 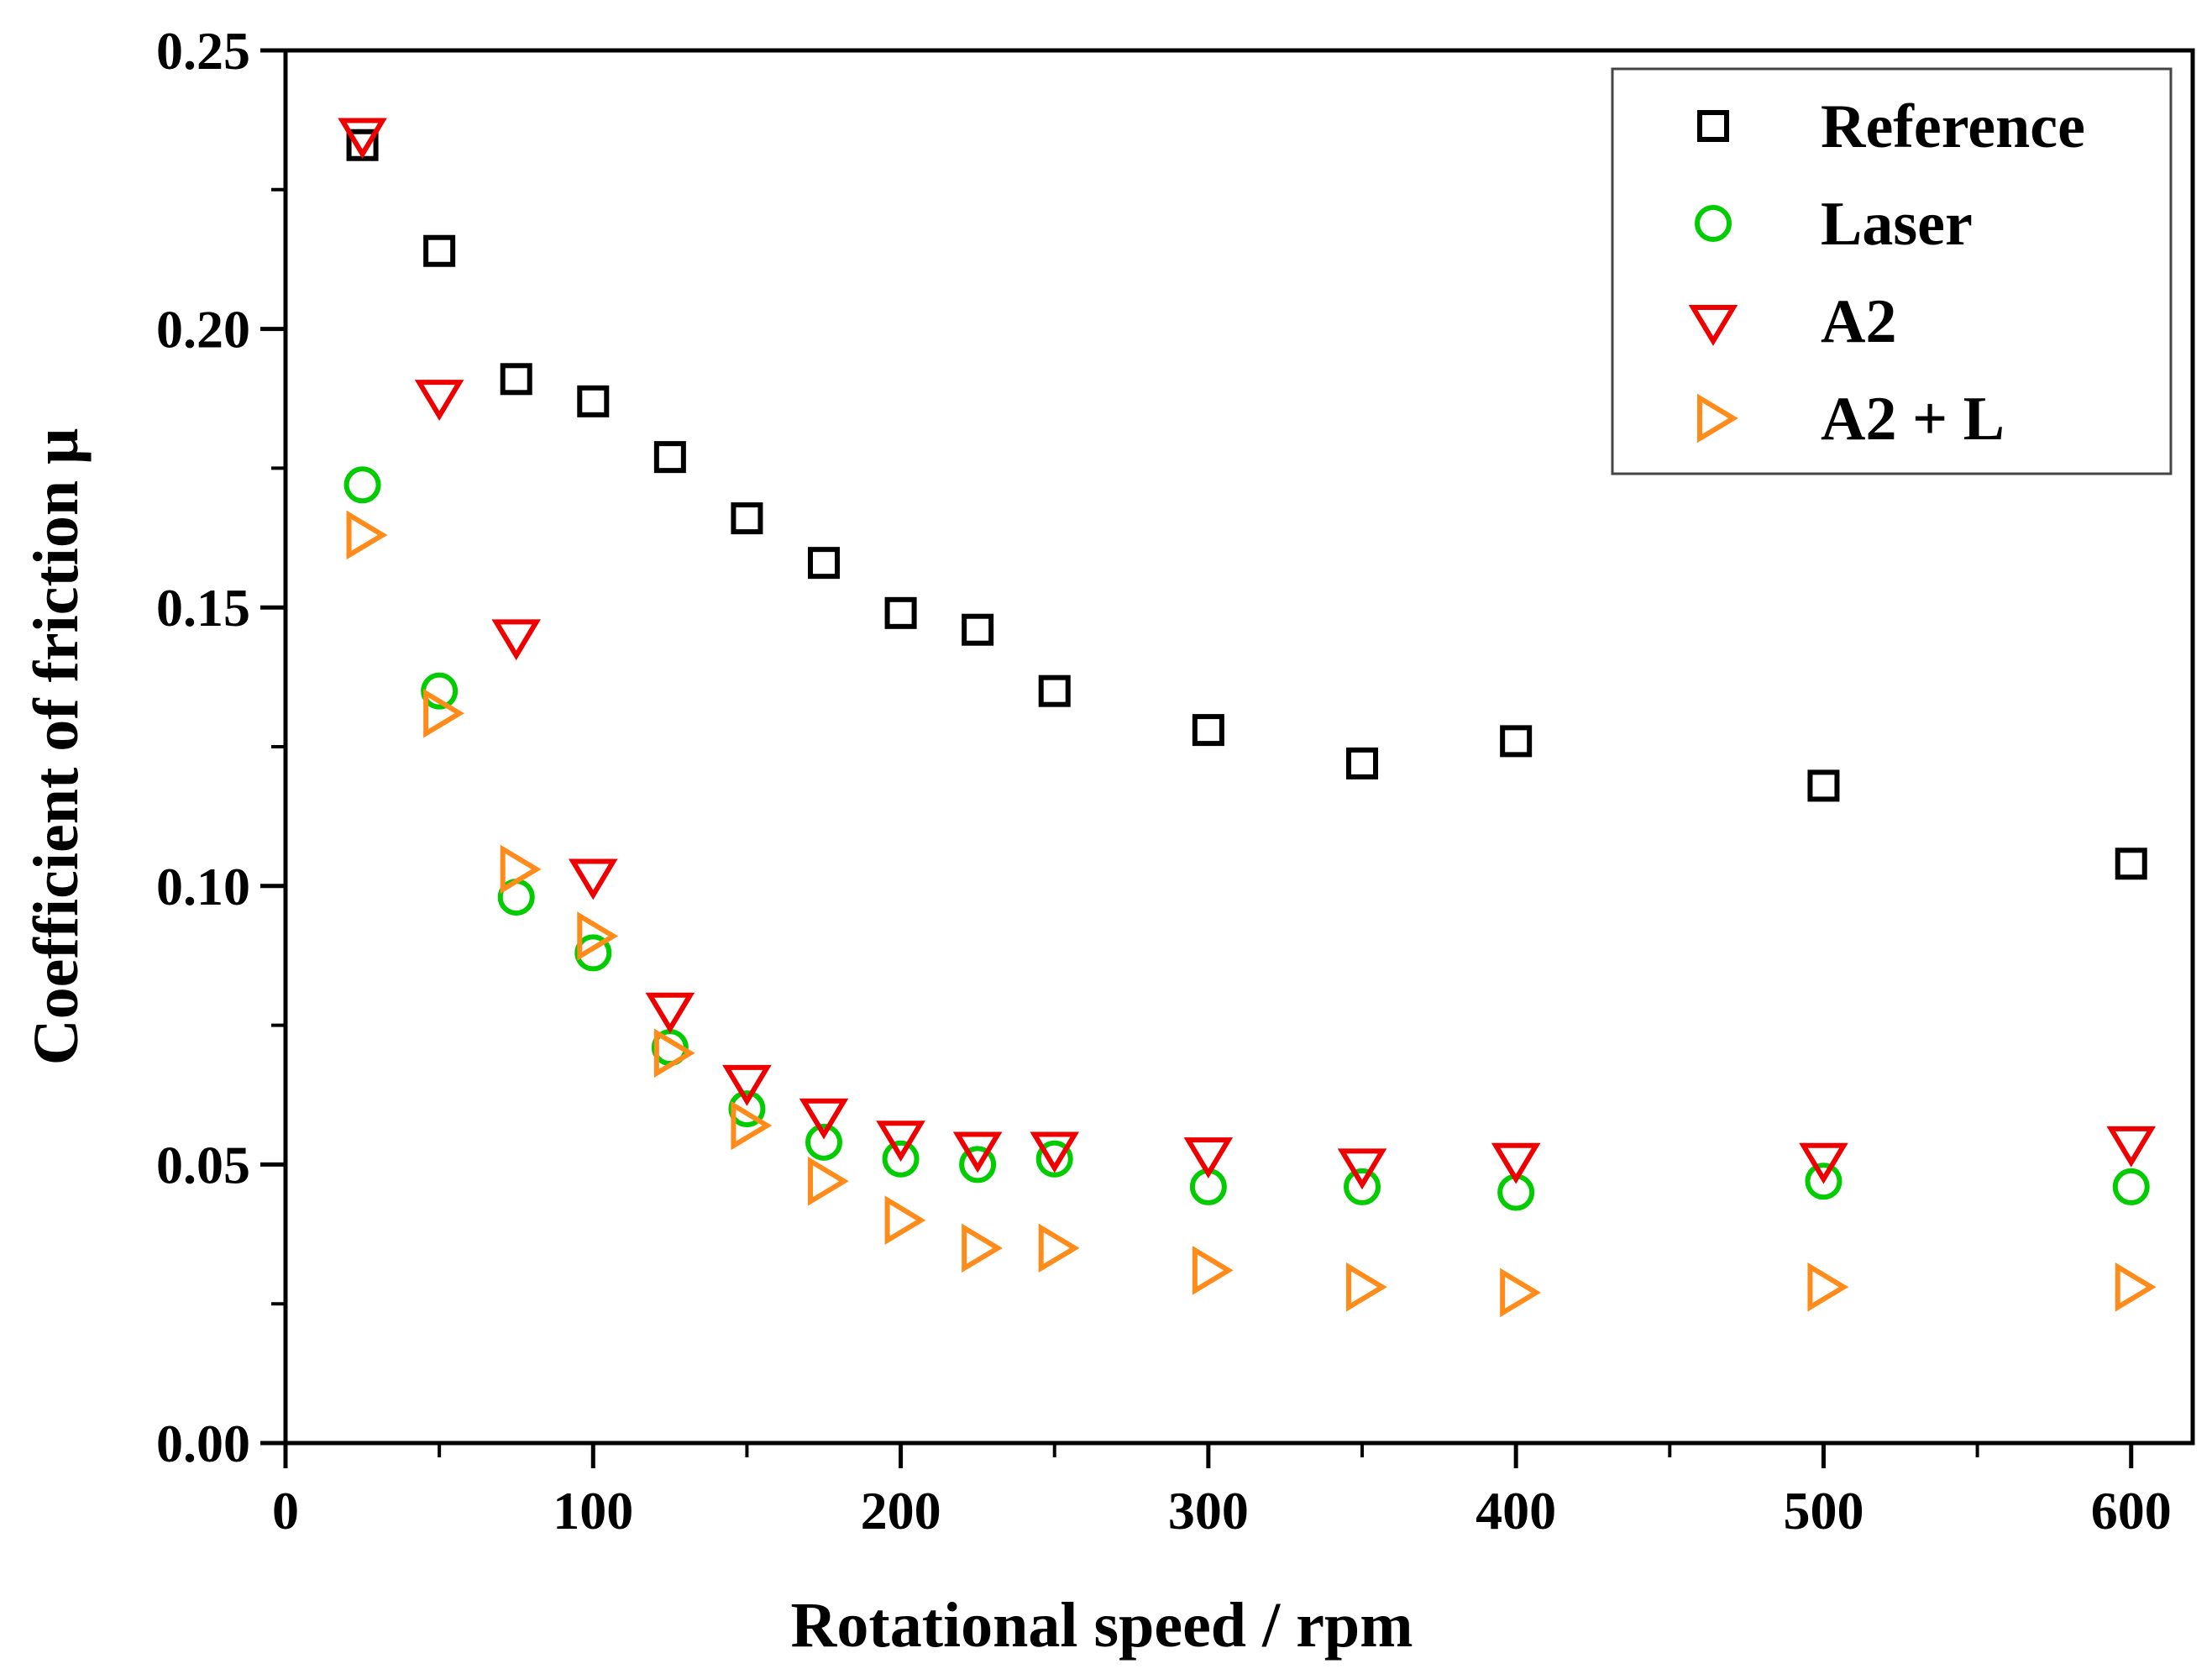 I want to click on legend-label-laser: Laser, so click(x=1897, y=224).